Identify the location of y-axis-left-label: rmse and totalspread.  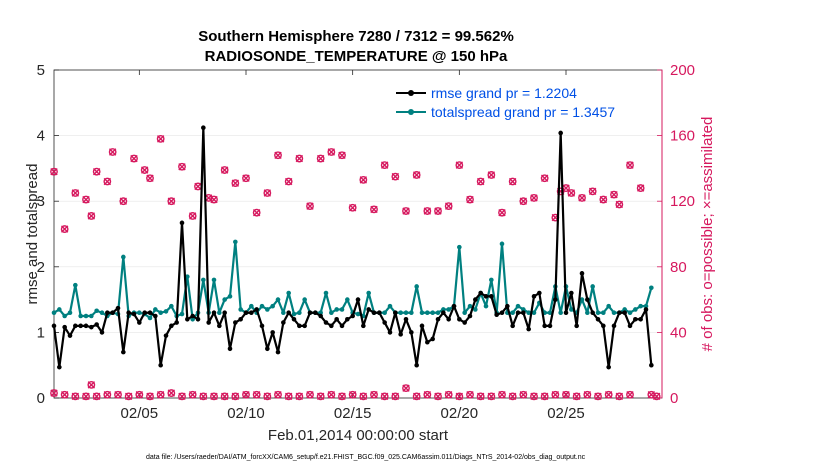
(32, 234).